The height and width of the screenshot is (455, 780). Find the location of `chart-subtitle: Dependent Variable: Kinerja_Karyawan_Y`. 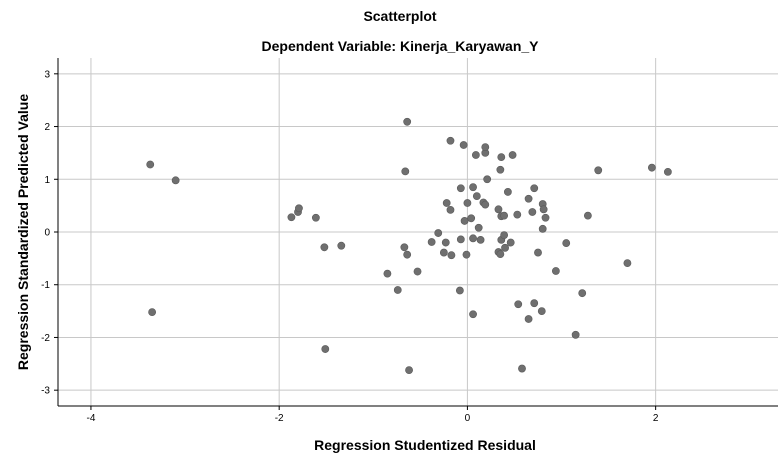

chart-subtitle: Dependent Variable: Kinerja_Karyawan_Y is located at coordinates (401, 46).